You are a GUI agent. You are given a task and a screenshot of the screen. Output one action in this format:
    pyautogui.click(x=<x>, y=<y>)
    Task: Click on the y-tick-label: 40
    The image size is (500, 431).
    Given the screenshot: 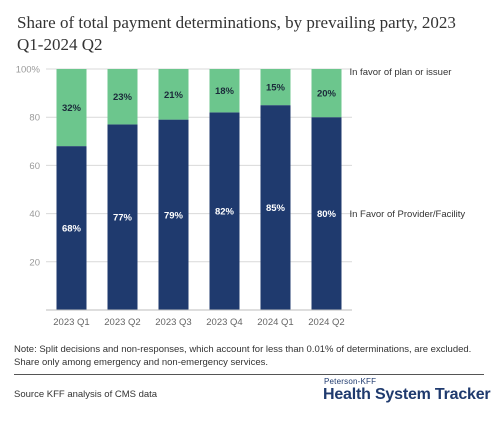 What is the action you would take?
    pyautogui.click(x=34, y=214)
    